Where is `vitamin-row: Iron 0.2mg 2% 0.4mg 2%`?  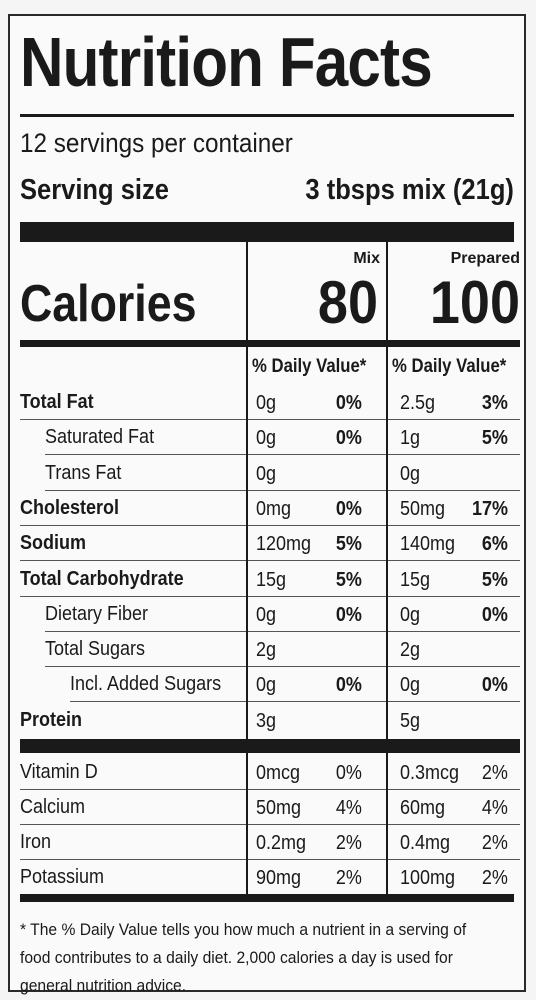
vitamin-row: Iron 0.2mg 2% 0.4mg 2% is located at coordinates (267, 841).